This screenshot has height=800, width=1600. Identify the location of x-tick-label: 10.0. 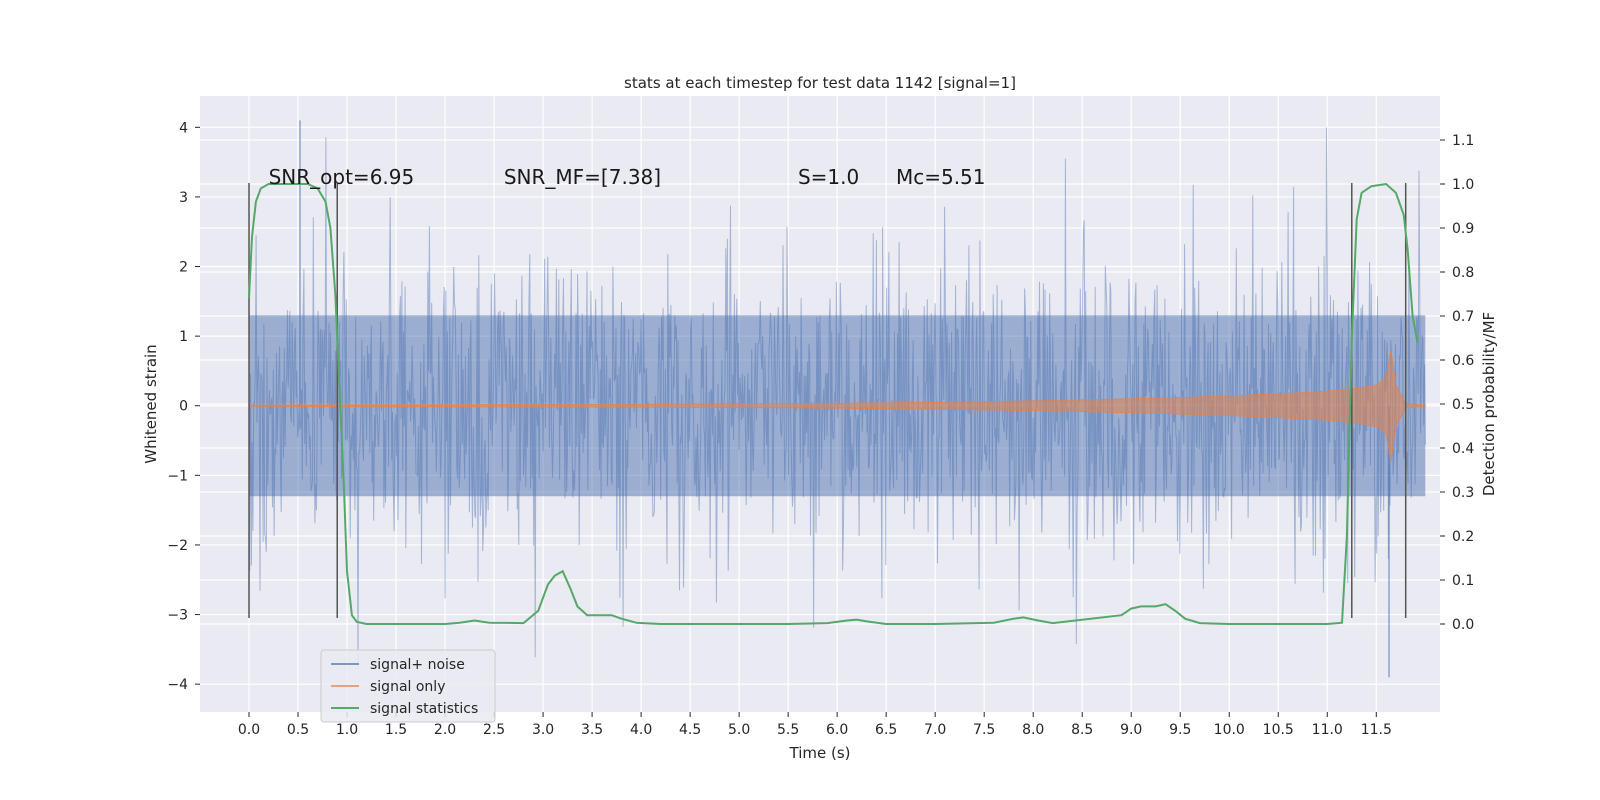
(1229, 730).